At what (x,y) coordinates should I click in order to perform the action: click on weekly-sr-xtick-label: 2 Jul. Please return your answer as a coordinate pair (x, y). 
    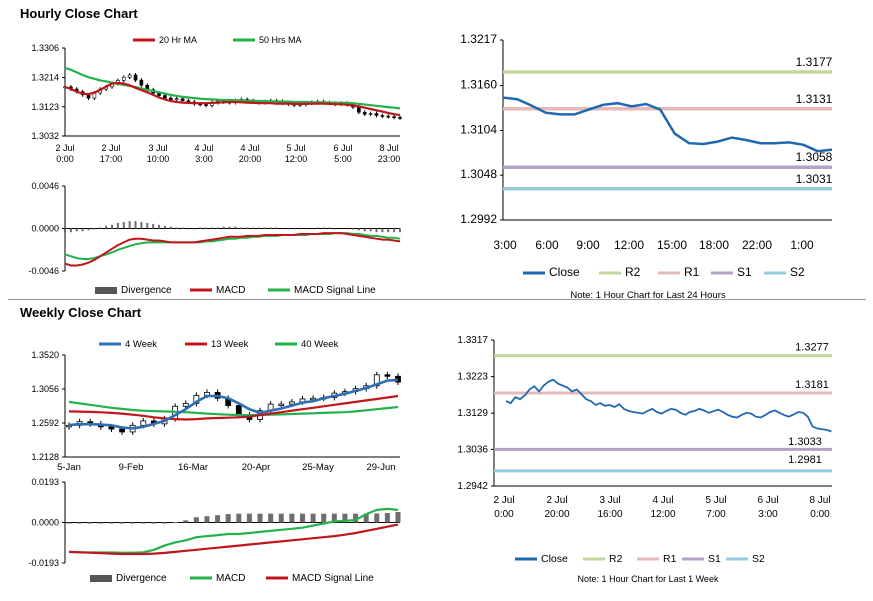
    Looking at the image, I should click on (556, 500).